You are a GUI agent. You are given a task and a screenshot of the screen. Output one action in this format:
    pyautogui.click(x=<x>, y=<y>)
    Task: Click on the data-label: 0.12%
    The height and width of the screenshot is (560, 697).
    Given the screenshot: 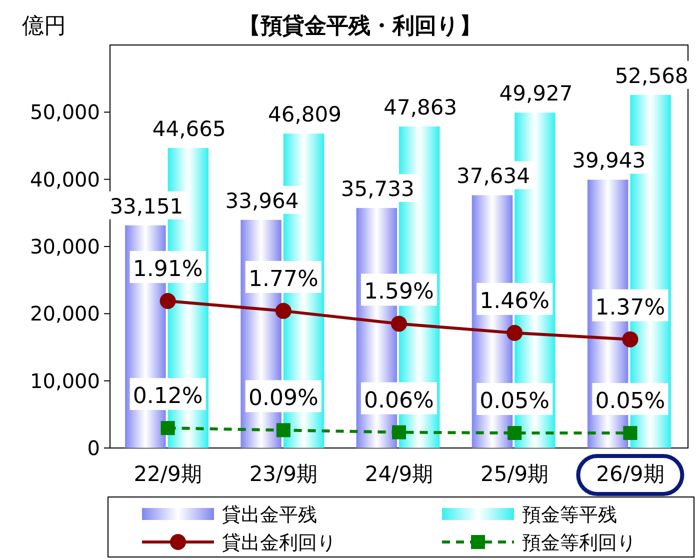 What is the action you would take?
    pyautogui.click(x=167, y=397)
    